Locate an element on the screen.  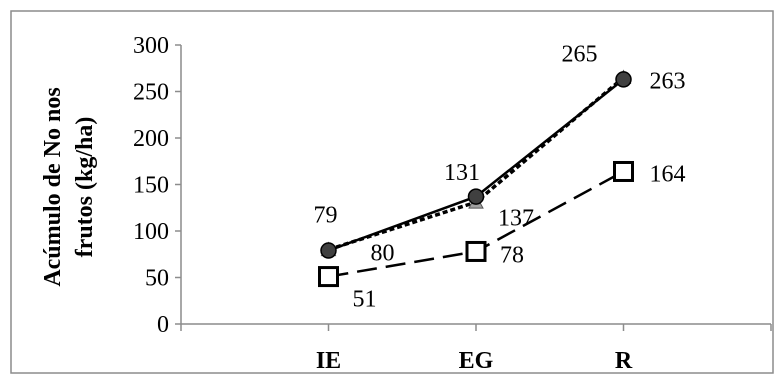
x-category-label: EG is located at coordinates (476, 361).